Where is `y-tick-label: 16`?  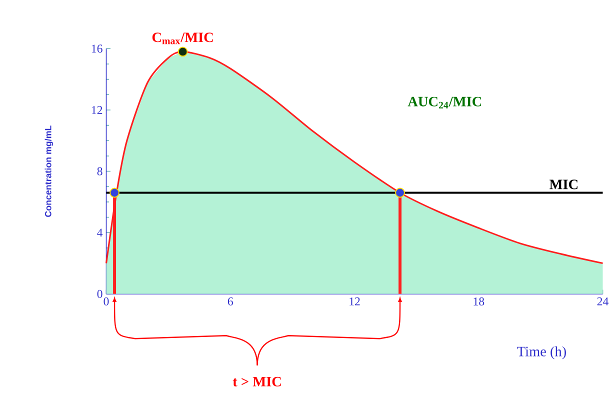 y-tick-label: 16 is located at coordinates (97, 48).